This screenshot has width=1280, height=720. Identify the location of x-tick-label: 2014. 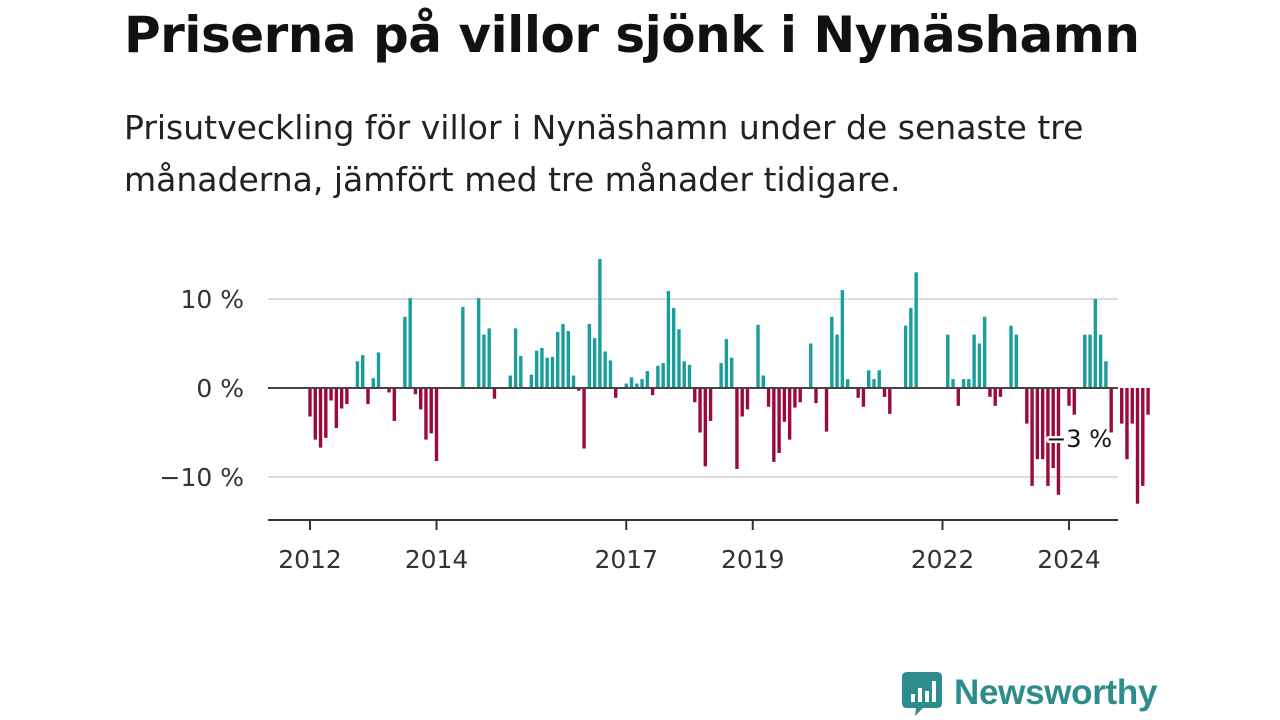
(437, 559).